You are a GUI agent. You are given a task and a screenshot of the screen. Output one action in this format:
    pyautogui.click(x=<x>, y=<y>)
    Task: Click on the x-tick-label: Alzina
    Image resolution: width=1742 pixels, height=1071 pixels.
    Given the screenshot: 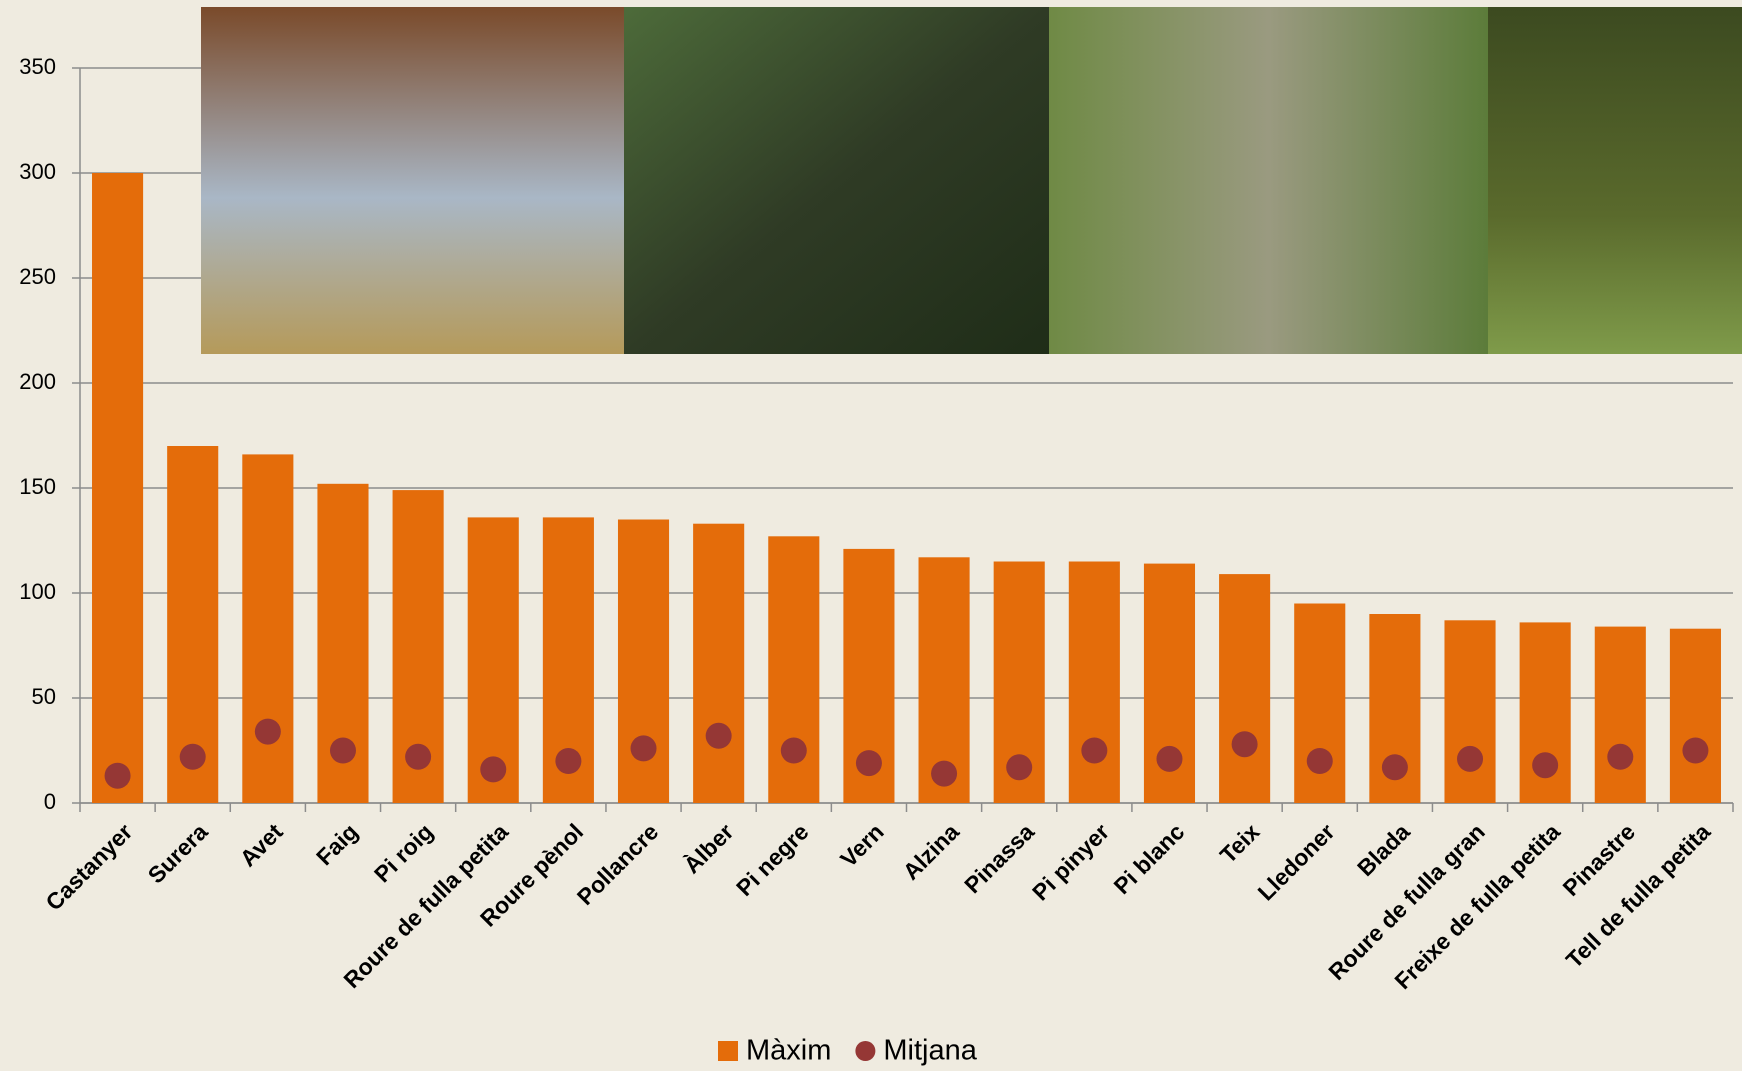 What is the action you would take?
    pyautogui.click(x=931, y=851)
    